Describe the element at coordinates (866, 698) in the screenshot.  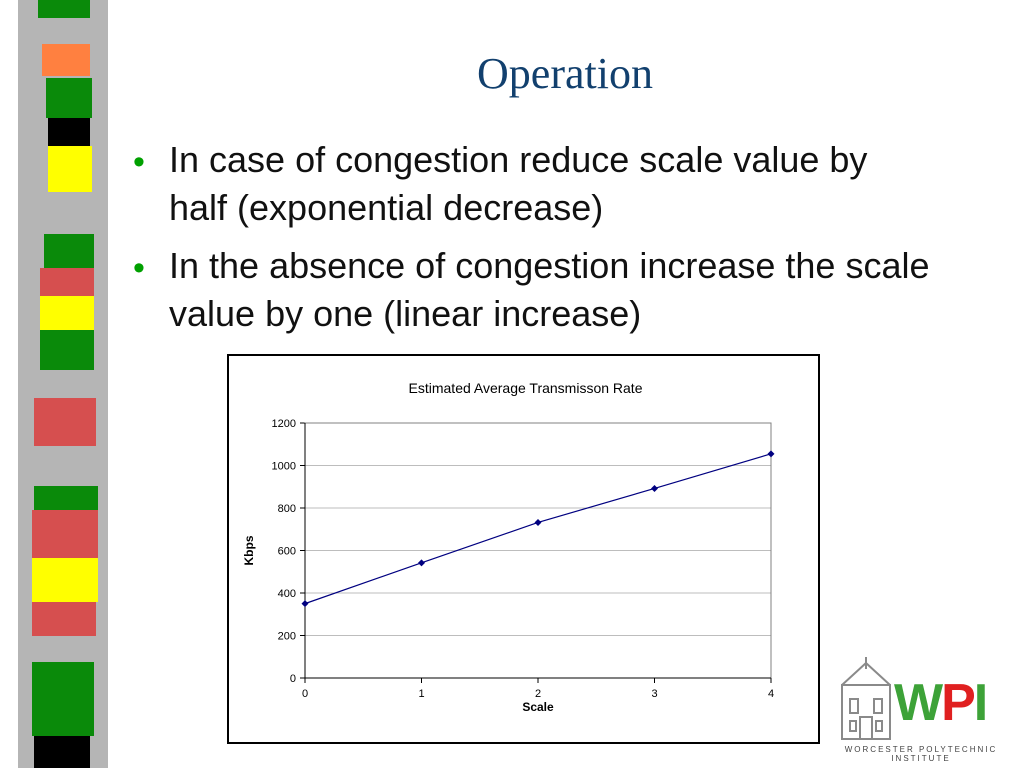
I see `building-icon` at that location.